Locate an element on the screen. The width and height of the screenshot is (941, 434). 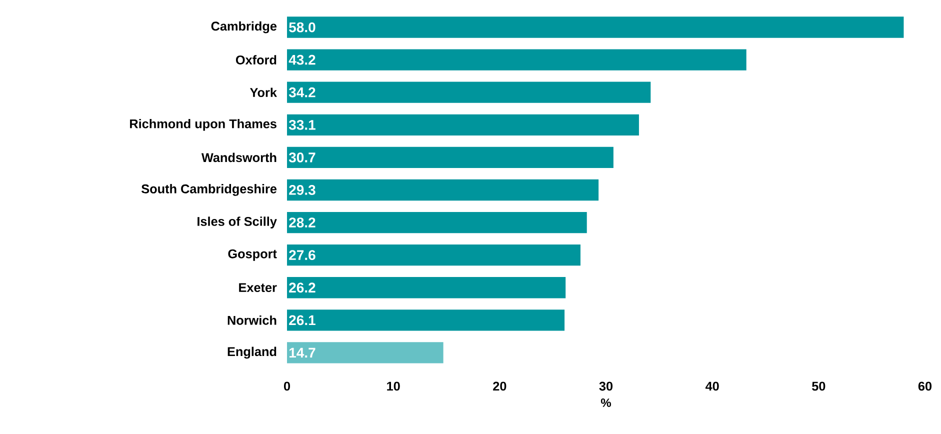
data-label: 29.3 is located at coordinates (302, 190).